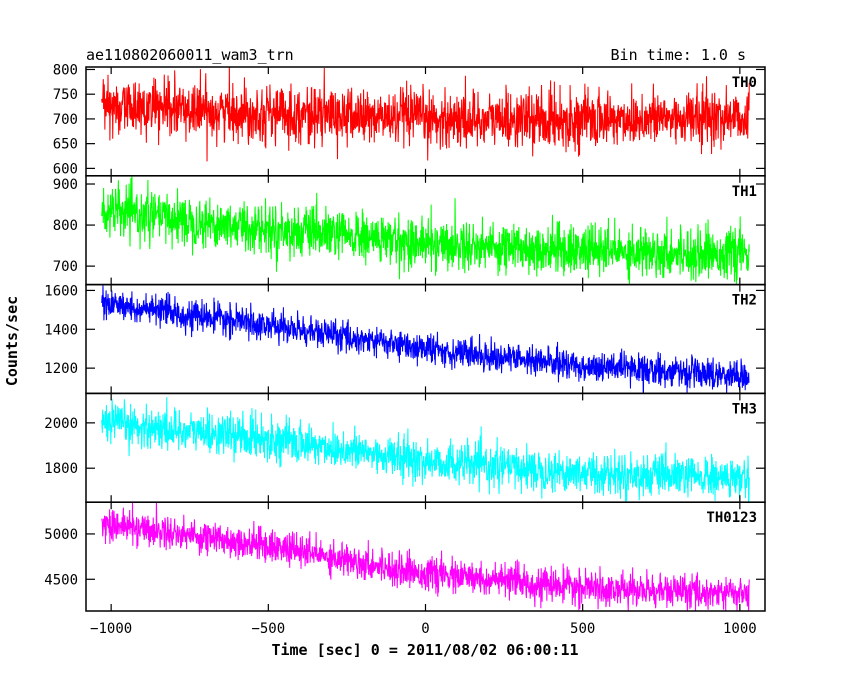 The height and width of the screenshot is (680, 850). Describe the element at coordinates (61, 469) in the screenshot. I see `y-tick-label: 1800` at that location.